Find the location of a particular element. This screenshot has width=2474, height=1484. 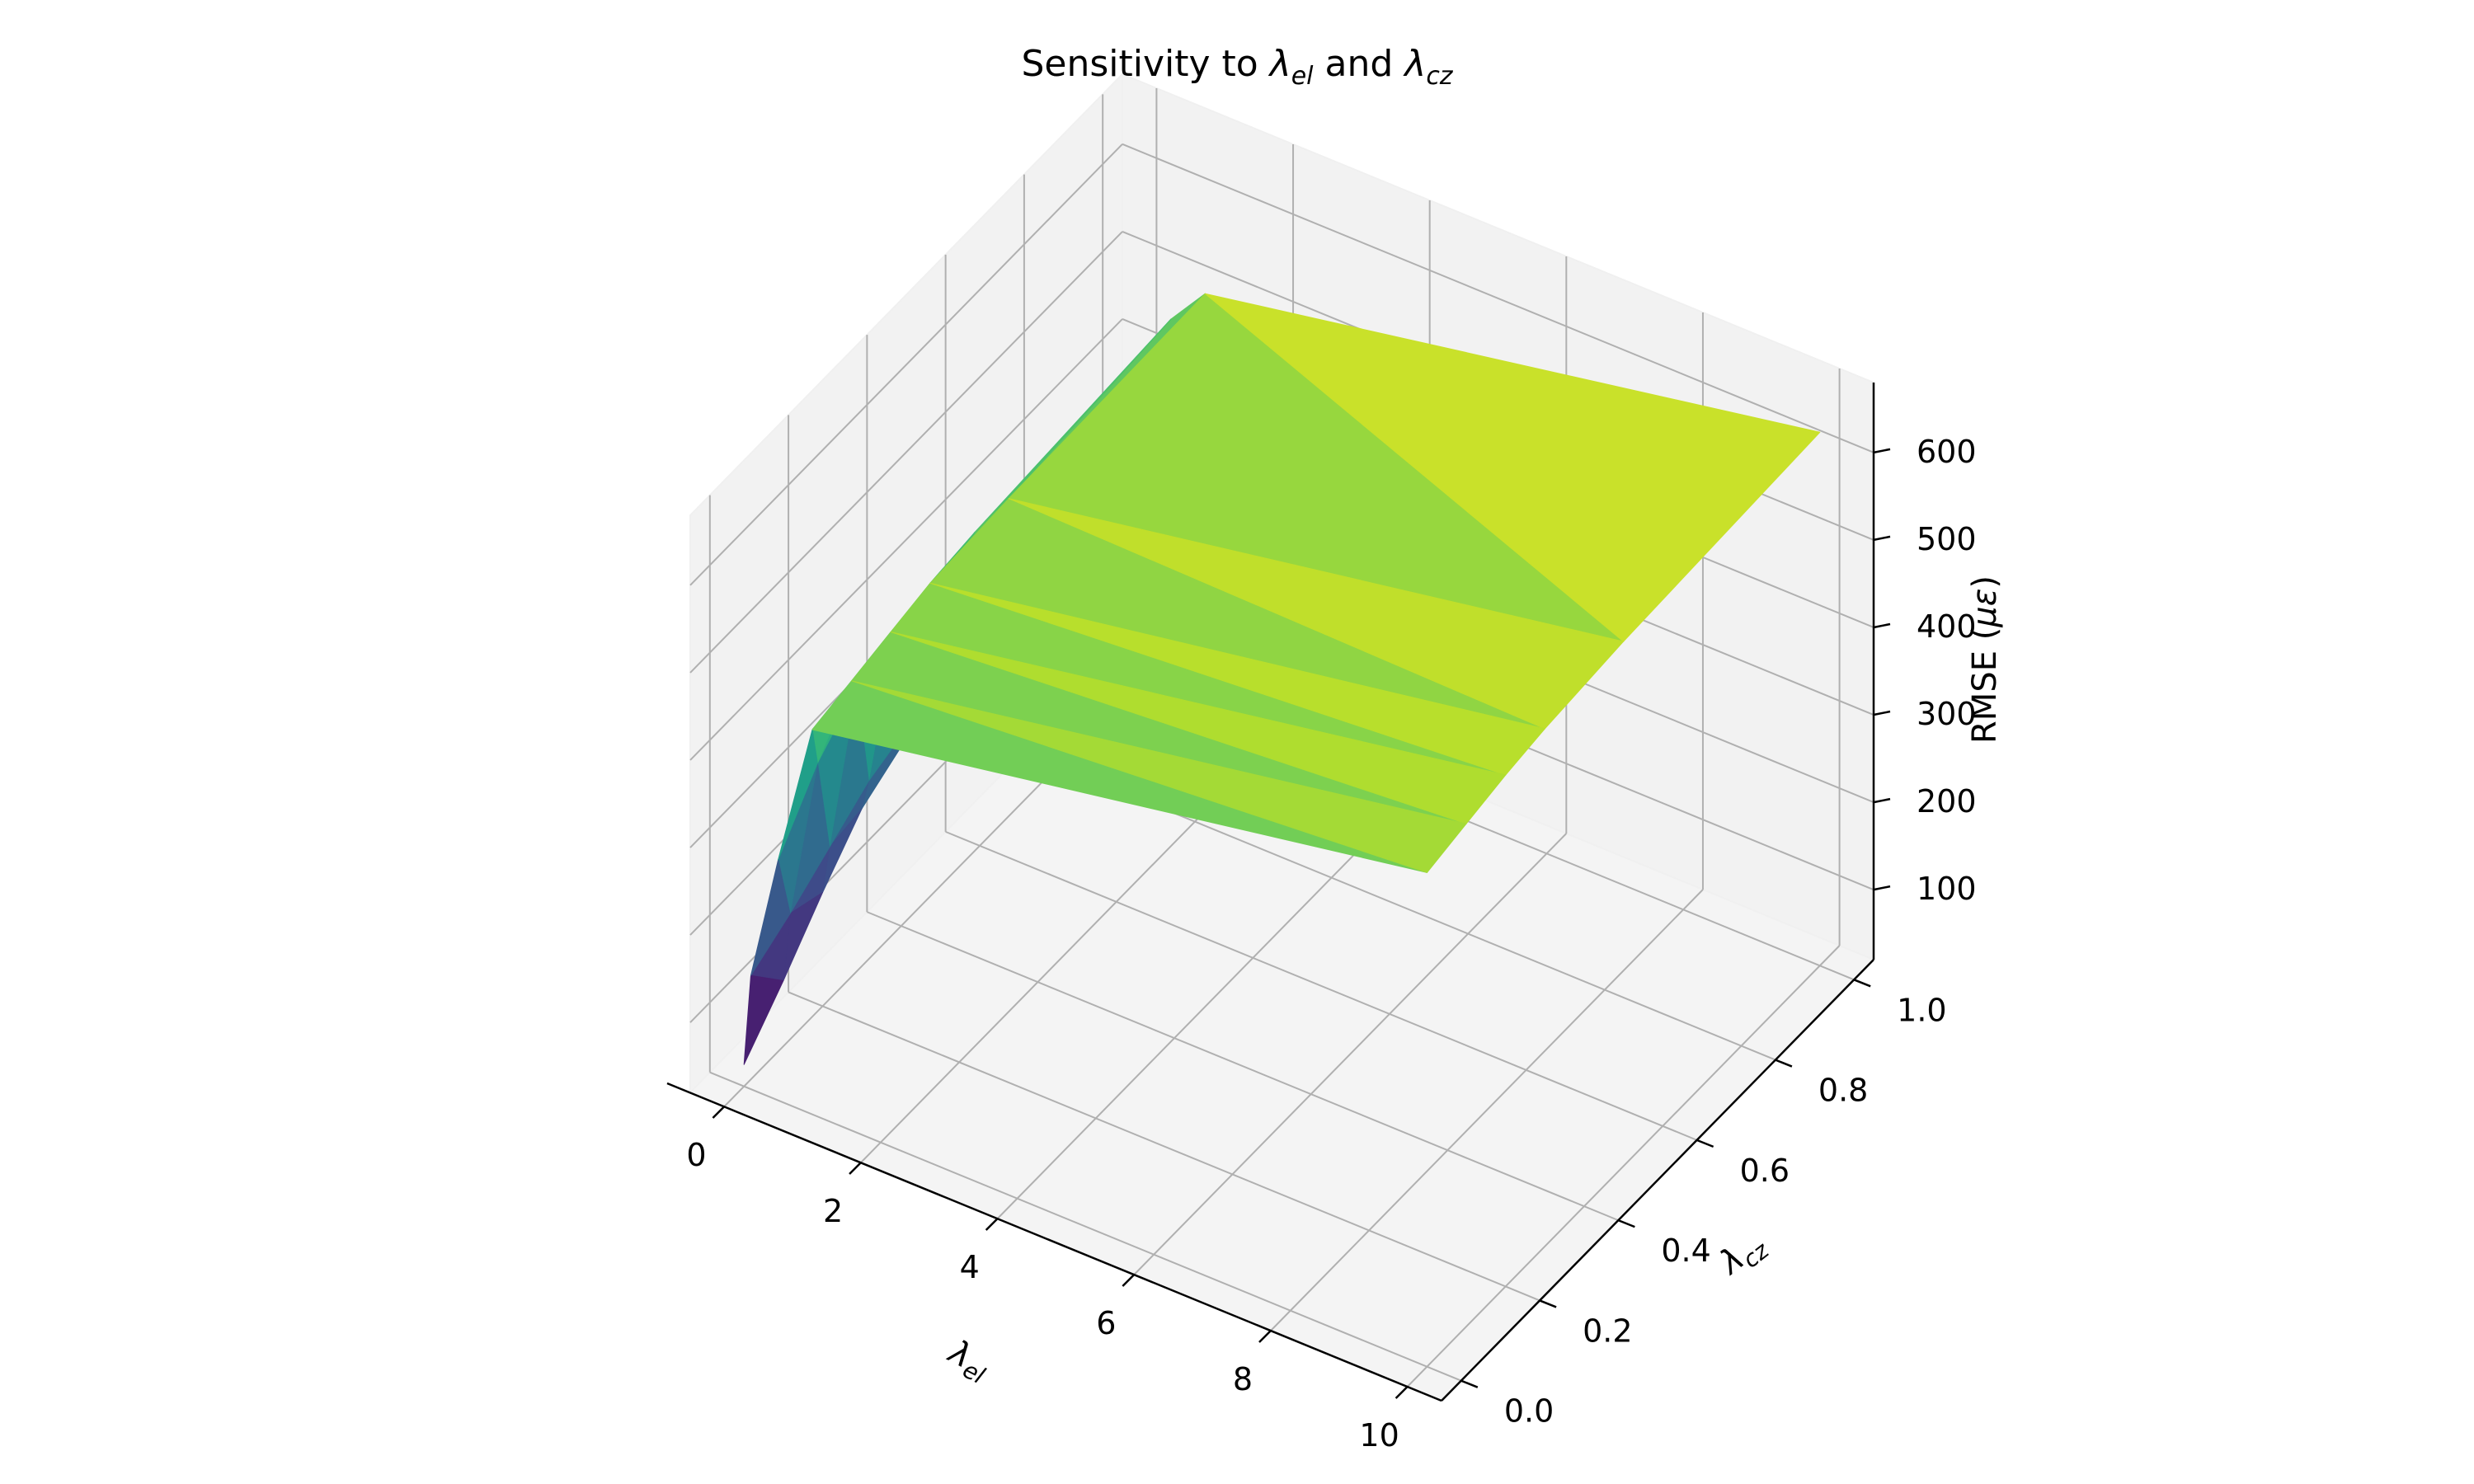

y-axis-label: λcz is located at coordinates (1743, 1254).